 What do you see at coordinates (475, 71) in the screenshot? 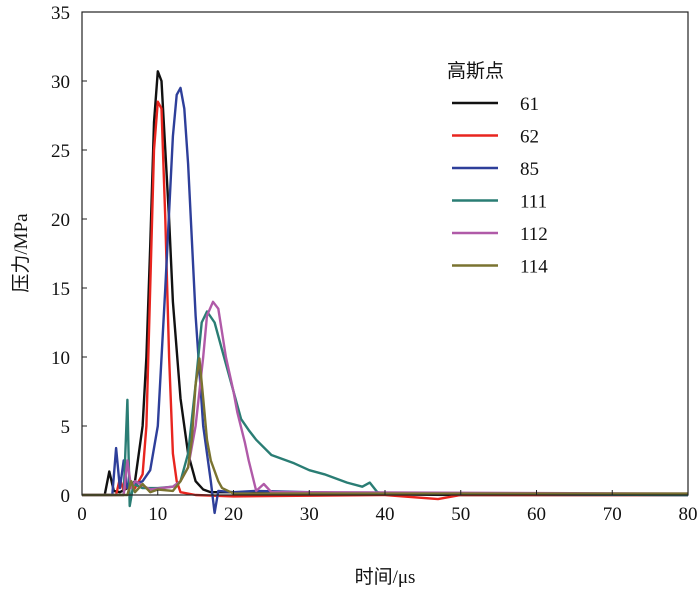
I see `legend-title: 高斯点` at bounding box center [475, 71].